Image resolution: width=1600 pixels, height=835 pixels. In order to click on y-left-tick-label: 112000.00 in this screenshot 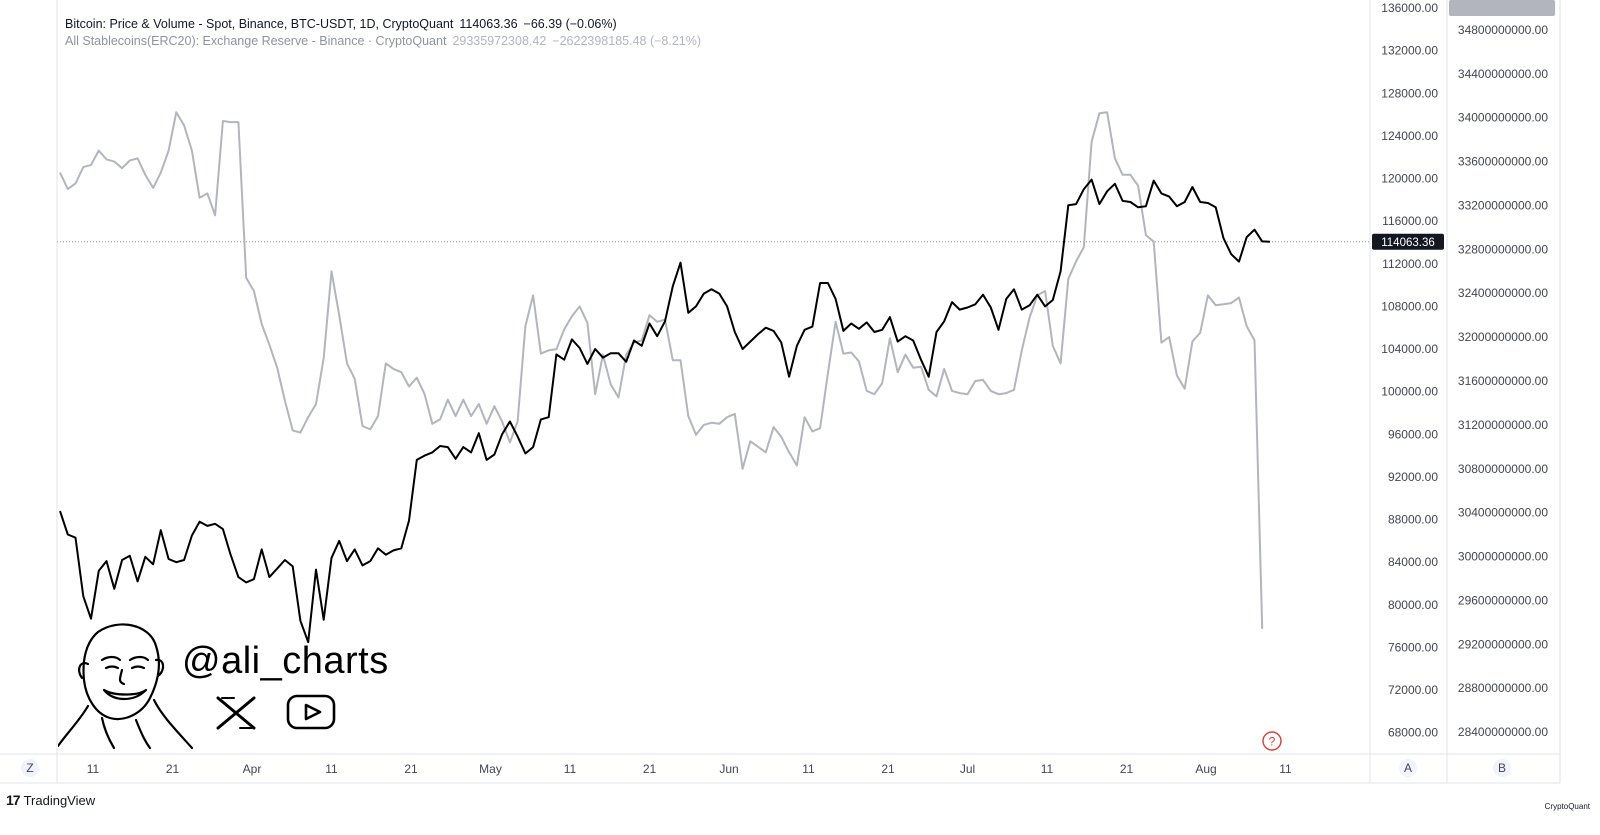, I will do `click(1410, 264)`.